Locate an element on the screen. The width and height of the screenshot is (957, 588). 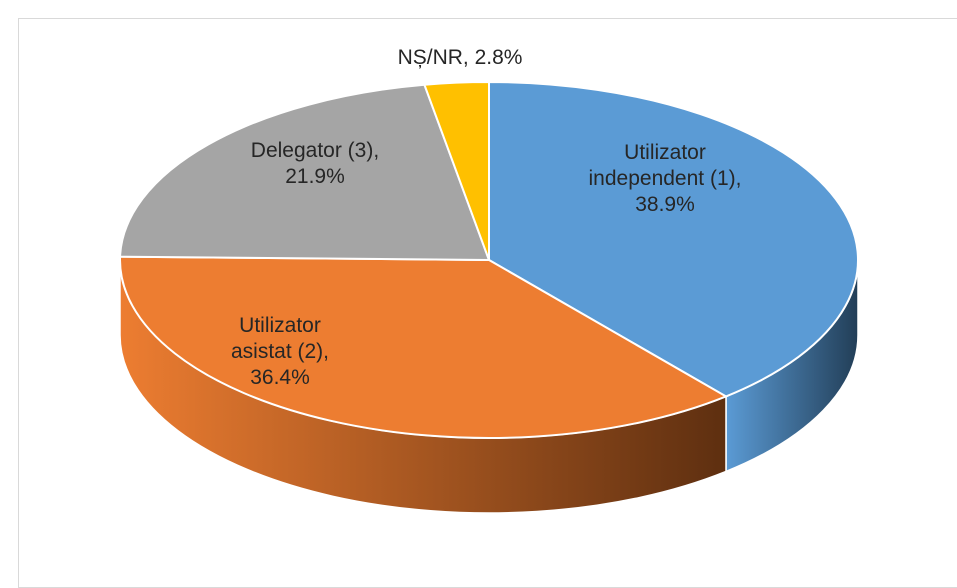
data-label: Utilizator asistat (2), 36.4% is located at coordinates (280, 351).